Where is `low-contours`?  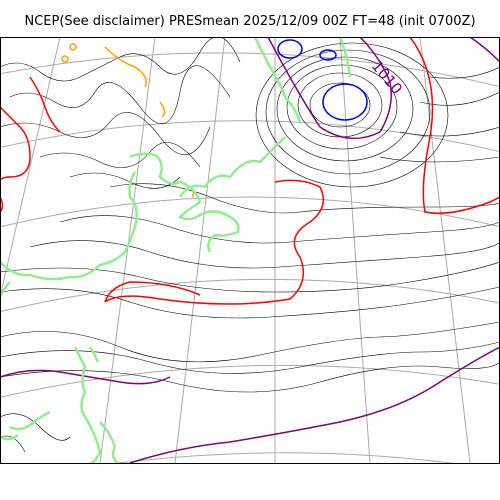 low-contours is located at coordinates (322, 80).